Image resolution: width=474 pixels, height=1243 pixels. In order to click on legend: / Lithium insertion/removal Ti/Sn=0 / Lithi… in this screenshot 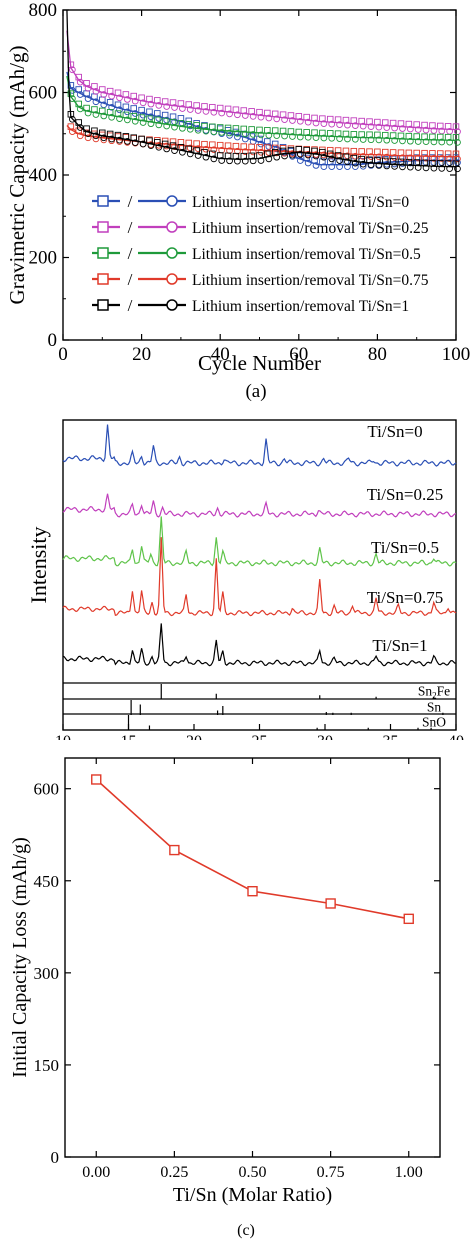, I will do `click(260, 253)`.